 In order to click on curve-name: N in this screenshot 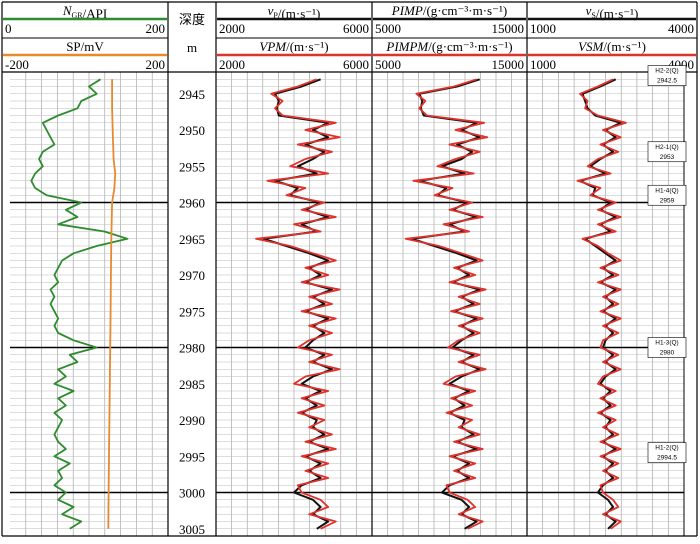, I will do `click(67, 10)`.